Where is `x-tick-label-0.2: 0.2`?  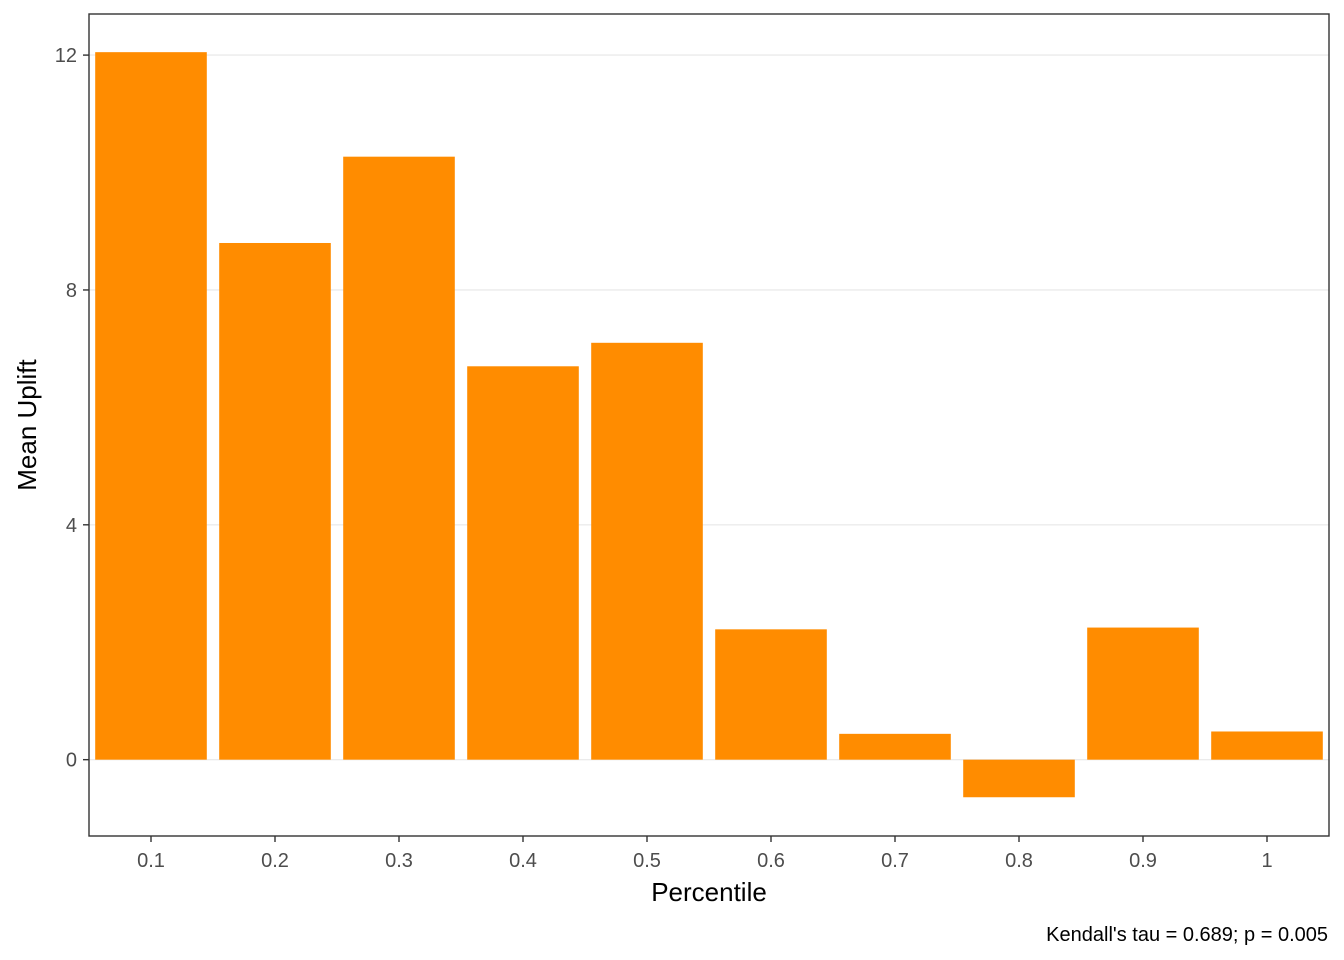 x-tick-label-0.2: 0.2 is located at coordinates (275, 861).